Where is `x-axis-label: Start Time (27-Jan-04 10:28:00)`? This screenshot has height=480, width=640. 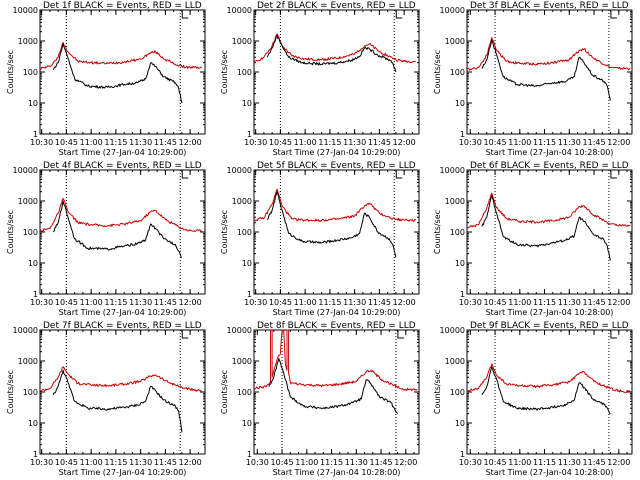 x-axis-label: Start Time (27-Jan-04 10:28:00) is located at coordinates (550, 312).